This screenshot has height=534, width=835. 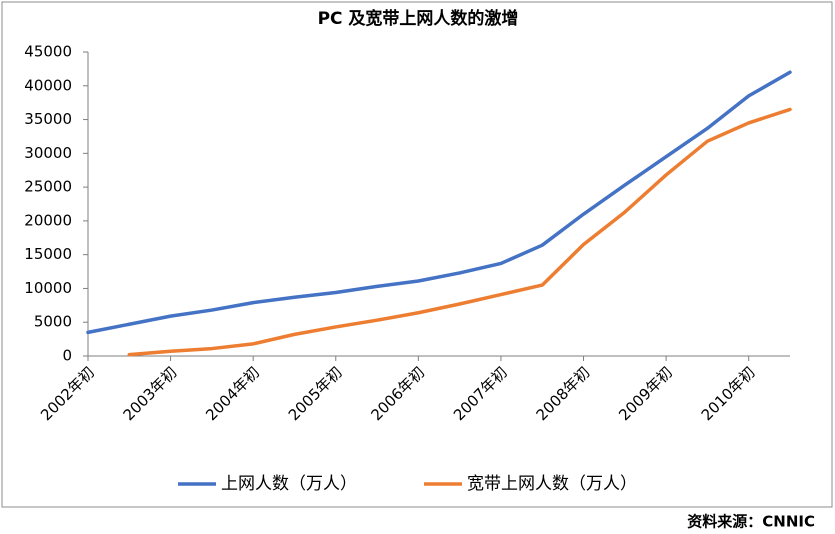 What do you see at coordinates (48, 220) in the screenshot?
I see `y-tick-label: 20000` at bounding box center [48, 220].